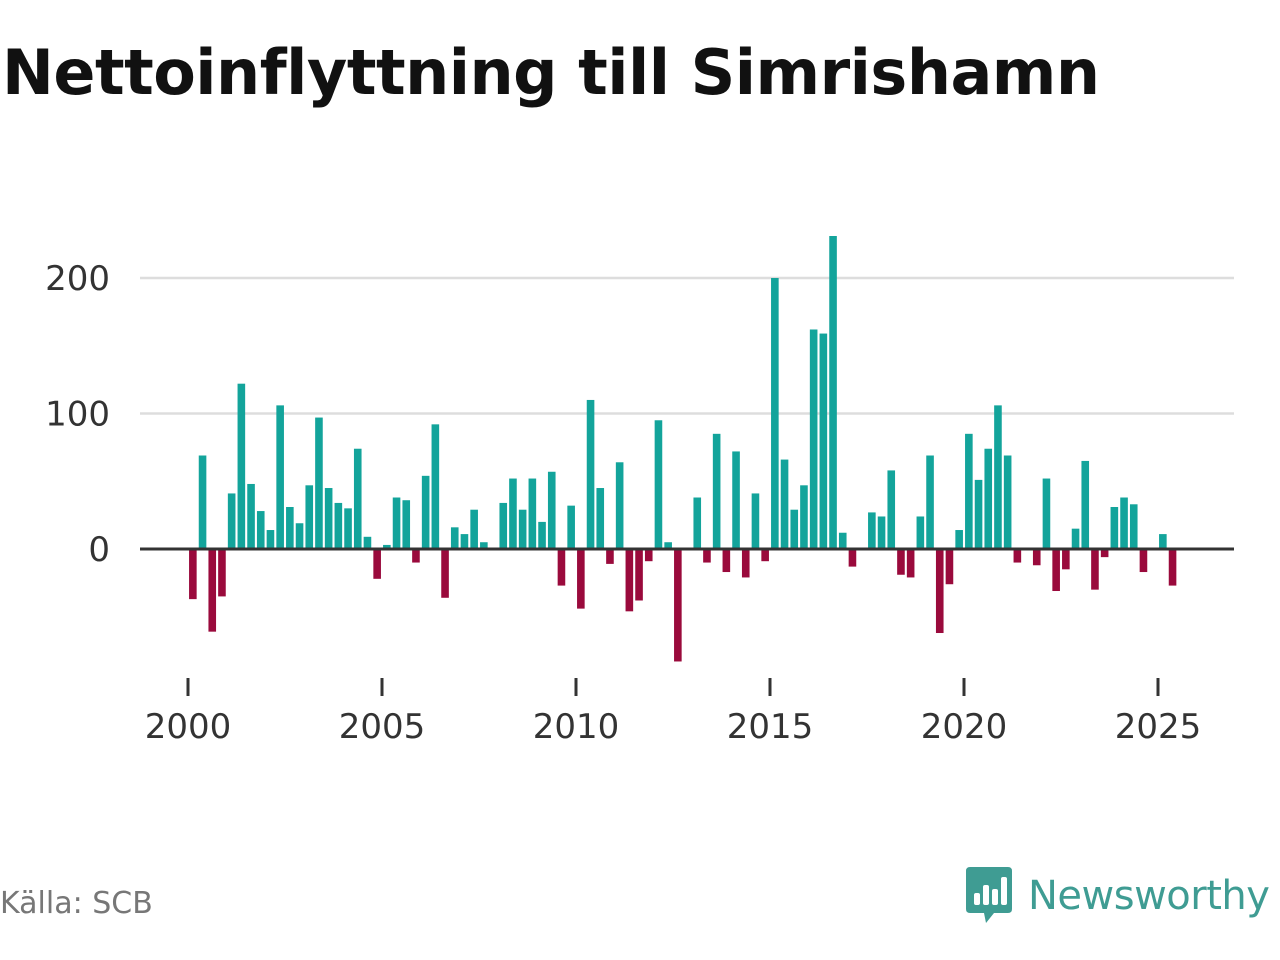  I want to click on gridlines, so click(687, 345).